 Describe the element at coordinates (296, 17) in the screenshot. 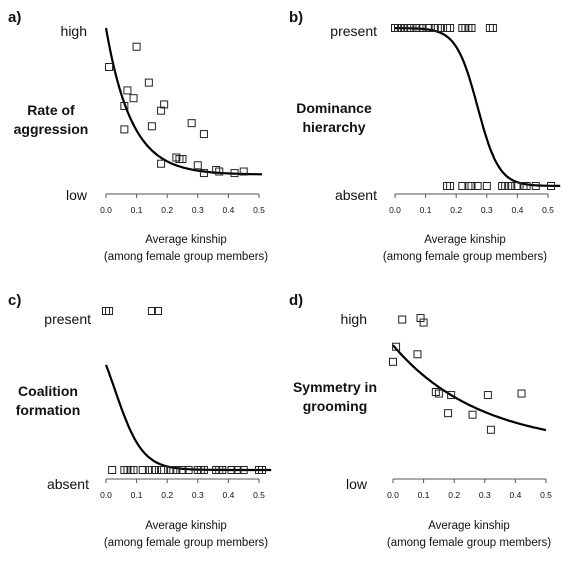

I see `panel-label: b)` at that location.